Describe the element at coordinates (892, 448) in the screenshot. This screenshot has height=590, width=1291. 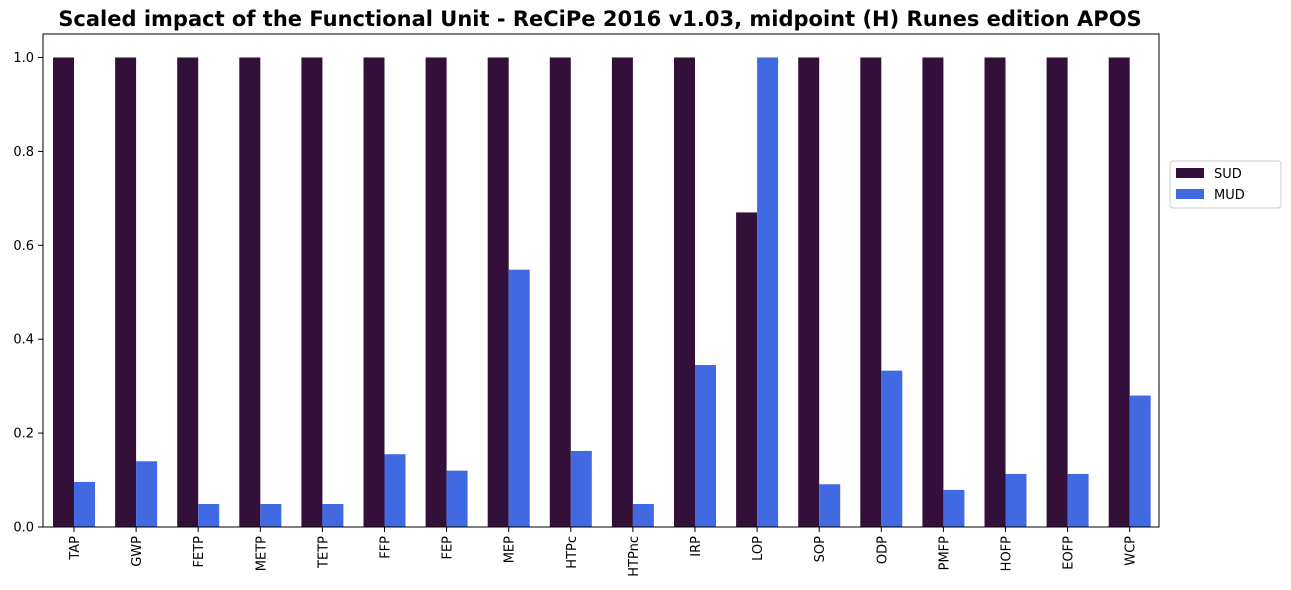
I see `bar-mud-odp` at that location.